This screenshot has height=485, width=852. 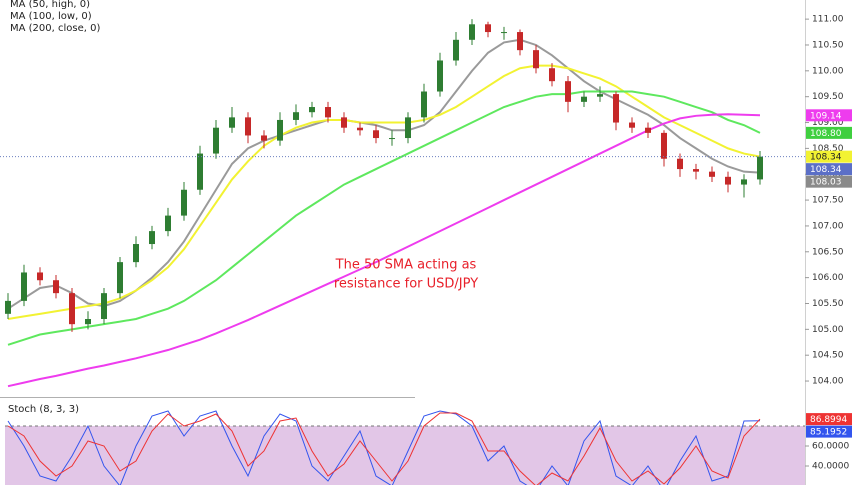 I want to click on y-tick-label: 104.50, so click(x=828, y=356).